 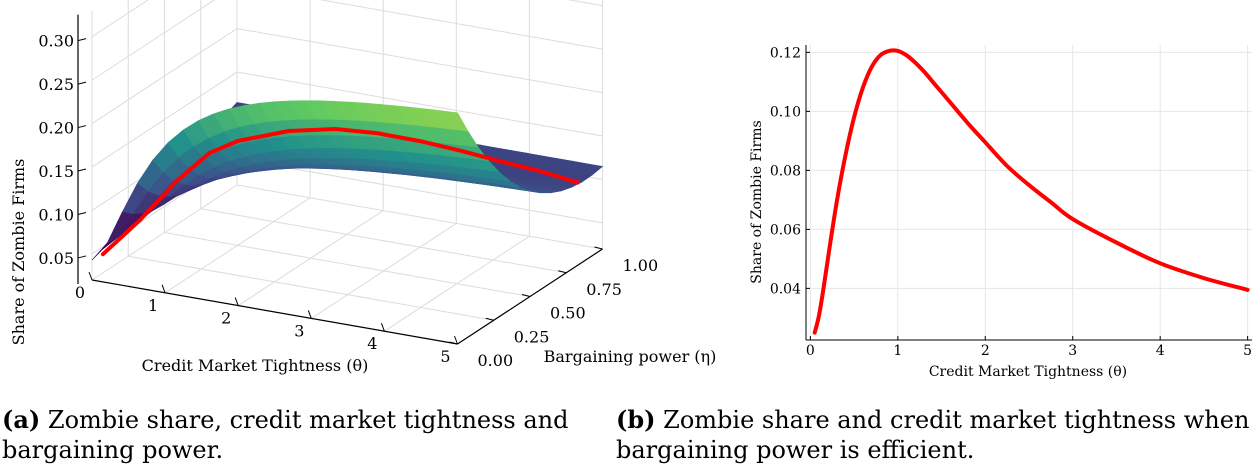 I want to click on y-tick-label: 0.75, so click(x=604, y=289).